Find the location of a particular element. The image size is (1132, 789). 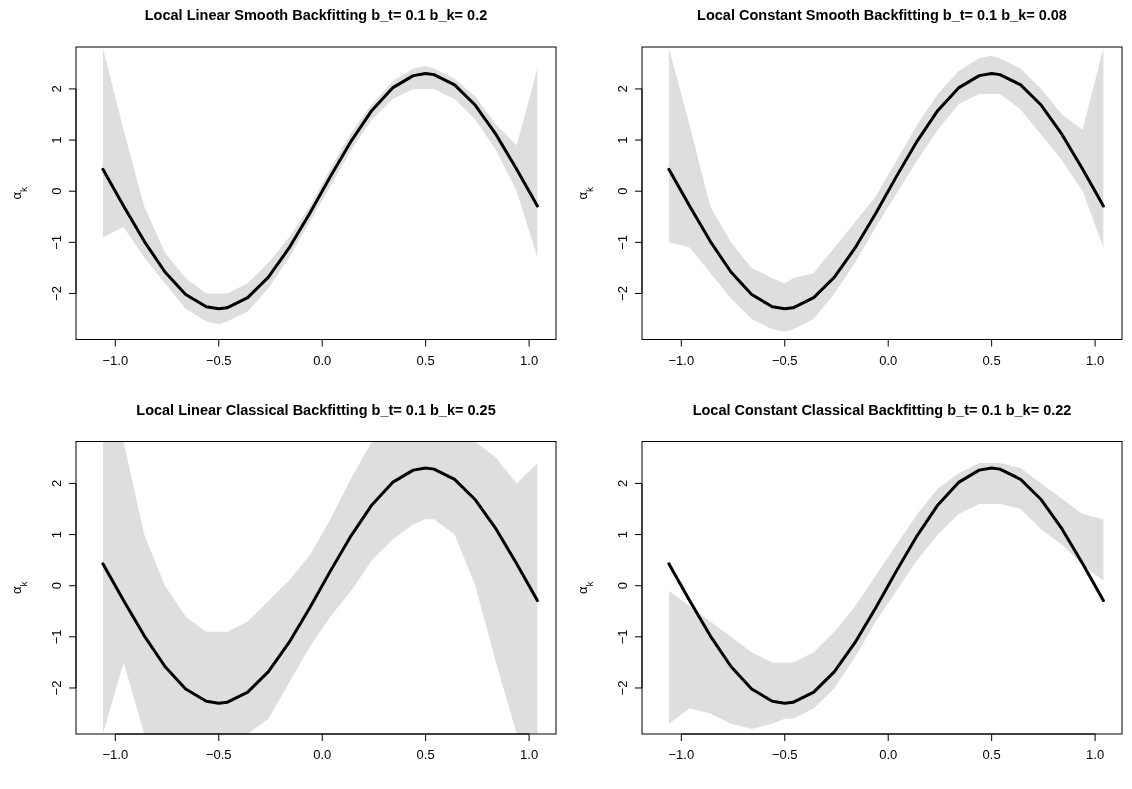

chart-title: Local Constant Classical Backfitting b_t= 0.1 b_k= 0.22 is located at coordinates (882, 409).